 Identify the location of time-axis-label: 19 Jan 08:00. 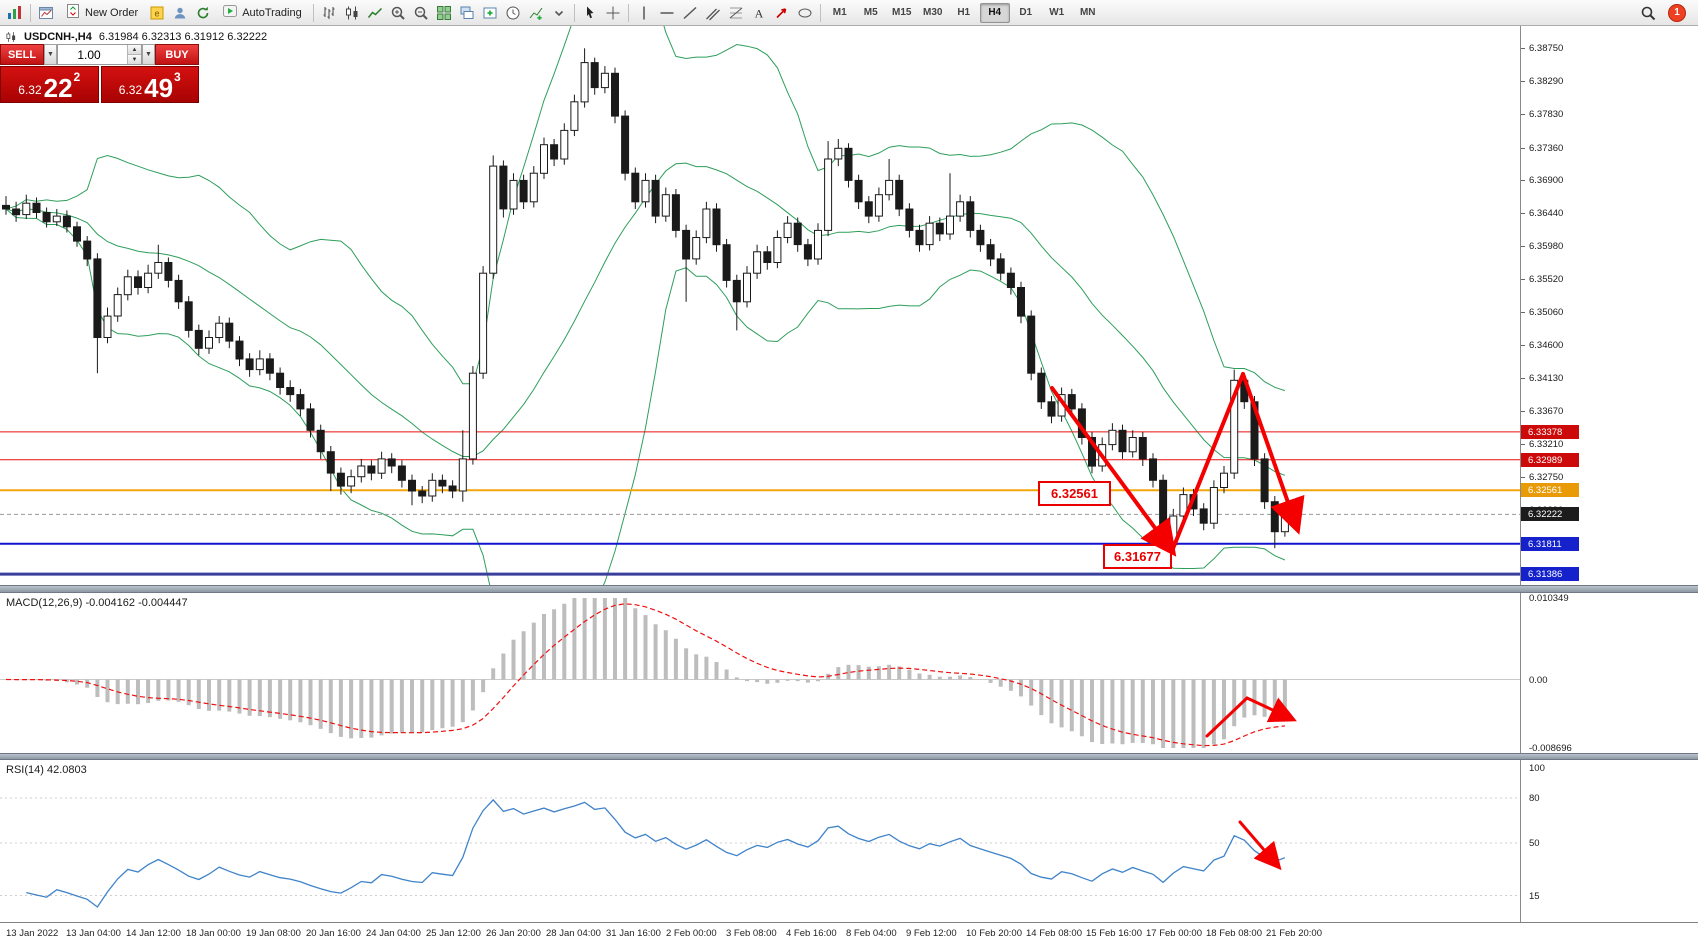
(273, 933).